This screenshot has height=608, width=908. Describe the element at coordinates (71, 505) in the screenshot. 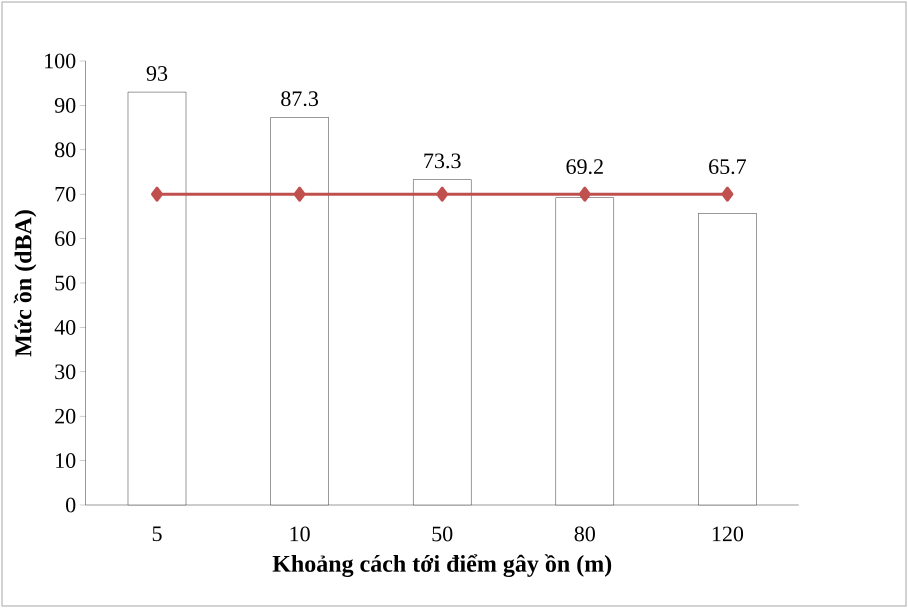

I see `y-tick-label: 0` at that location.